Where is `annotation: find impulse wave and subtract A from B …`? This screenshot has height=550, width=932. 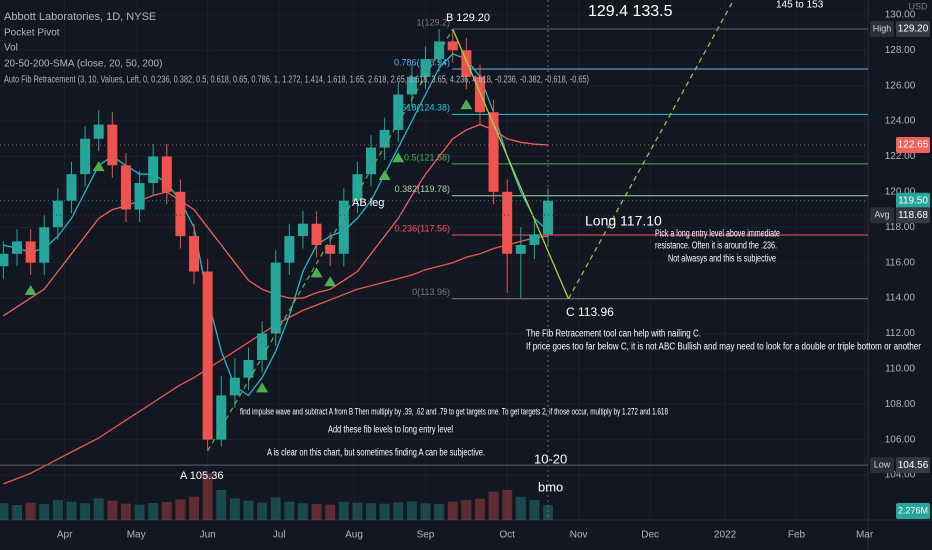 annotation: find impulse wave and subtract A from B … is located at coordinates (454, 411).